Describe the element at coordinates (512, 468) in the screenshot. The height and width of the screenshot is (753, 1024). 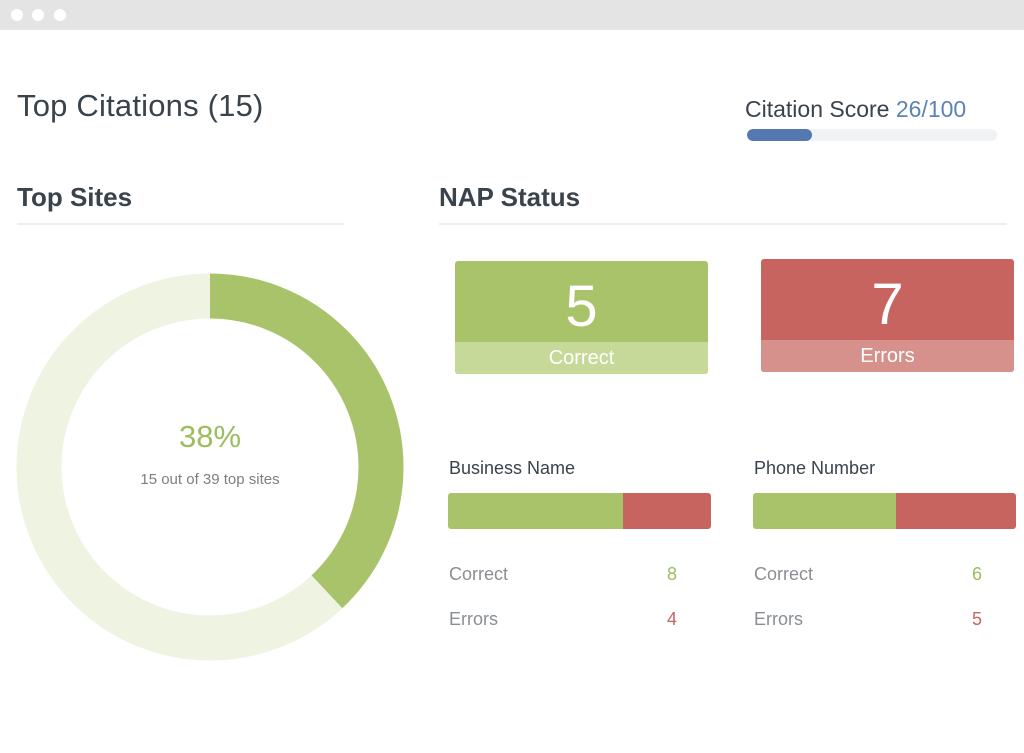
I see `business-name-title: Business Name` at that location.